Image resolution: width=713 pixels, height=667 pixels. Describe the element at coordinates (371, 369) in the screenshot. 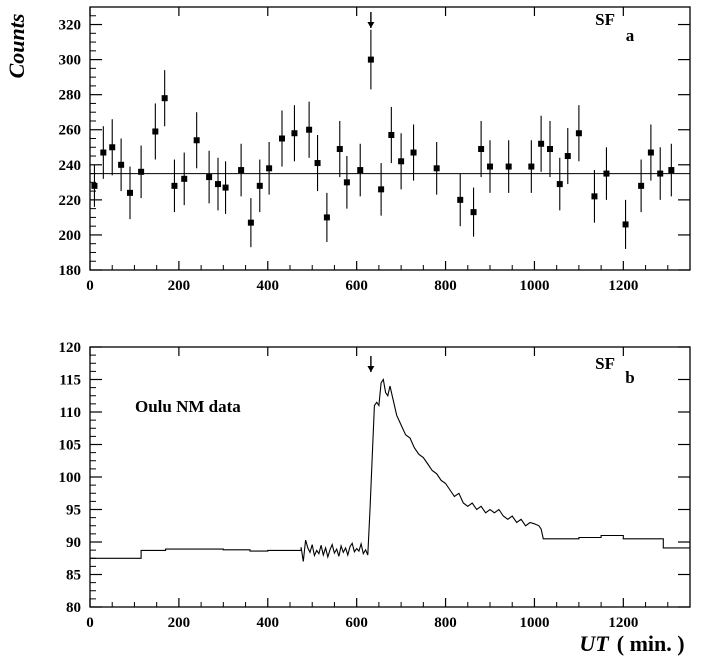

I see `panel-b-arrow-head` at that location.